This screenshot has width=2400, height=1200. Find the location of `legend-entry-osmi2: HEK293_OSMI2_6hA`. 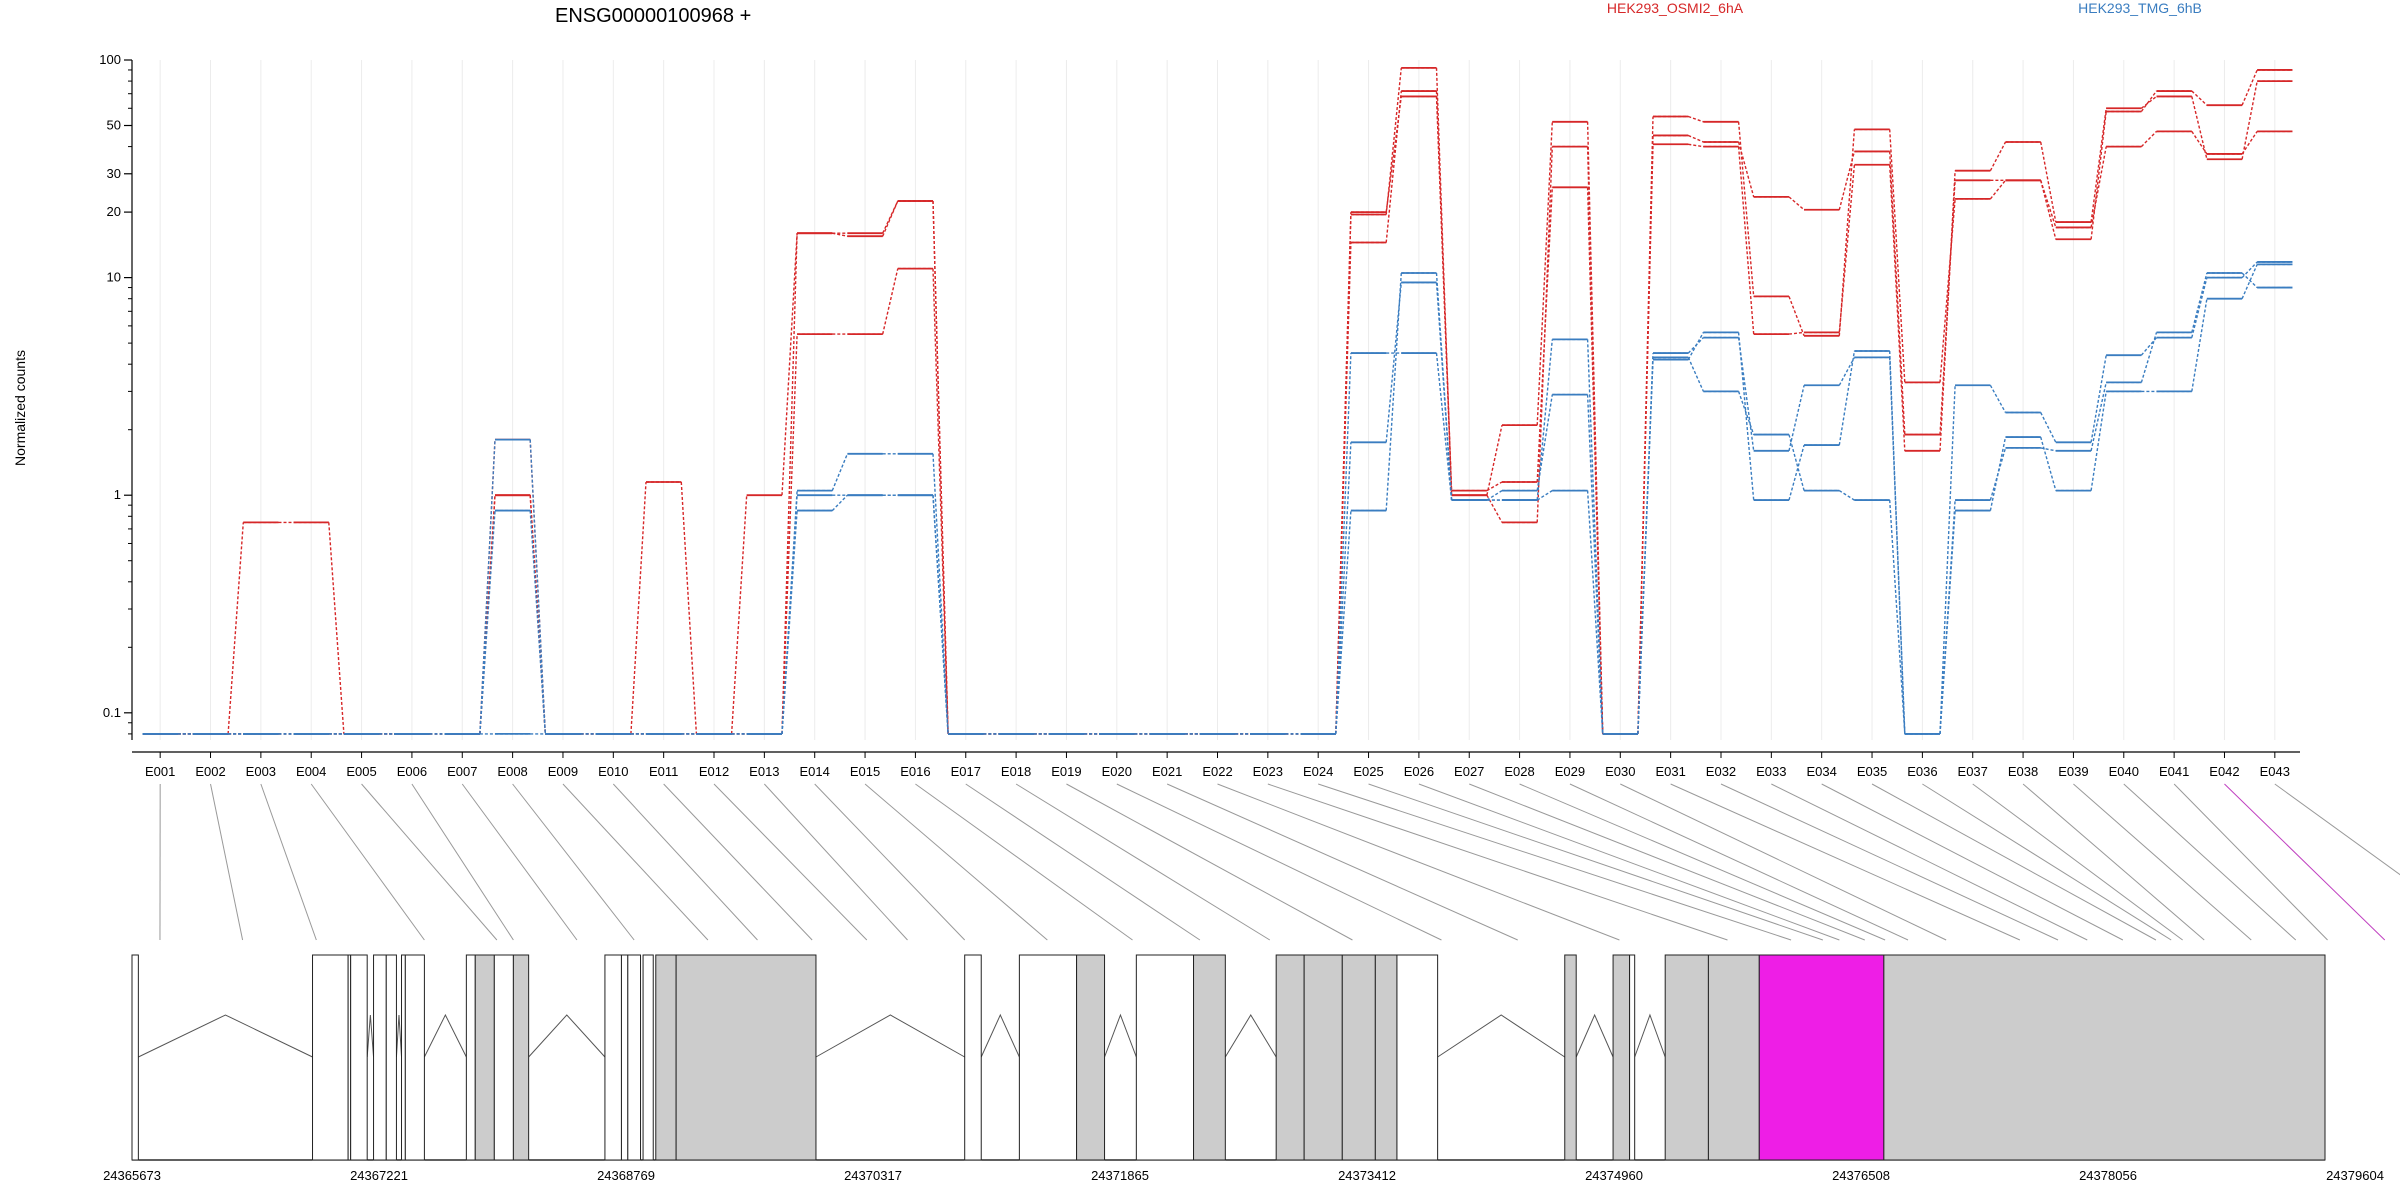

legend-entry-osmi2: HEK293_OSMI2_6hA is located at coordinates (1675, 8).